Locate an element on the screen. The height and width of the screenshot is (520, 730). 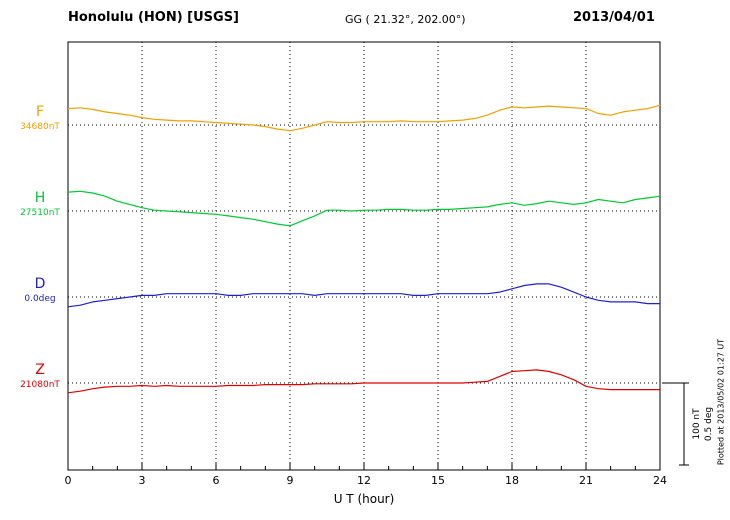
x-tick-label: 21 is located at coordinates (586, 480).